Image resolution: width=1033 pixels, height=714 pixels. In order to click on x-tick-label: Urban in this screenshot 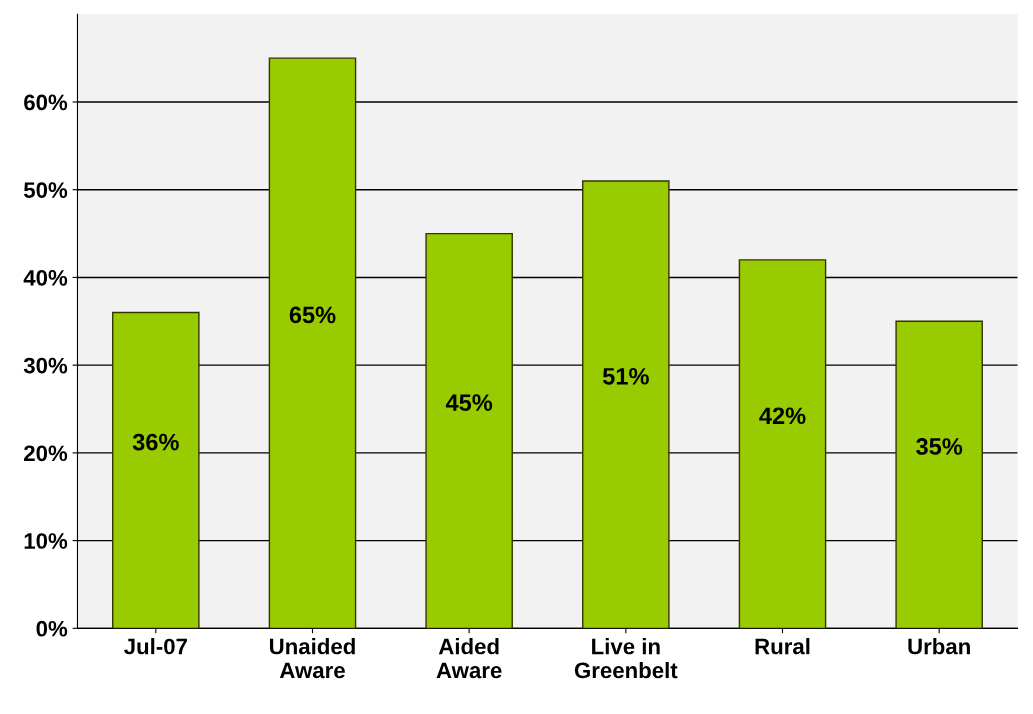, I will do `click(939, 646)`.